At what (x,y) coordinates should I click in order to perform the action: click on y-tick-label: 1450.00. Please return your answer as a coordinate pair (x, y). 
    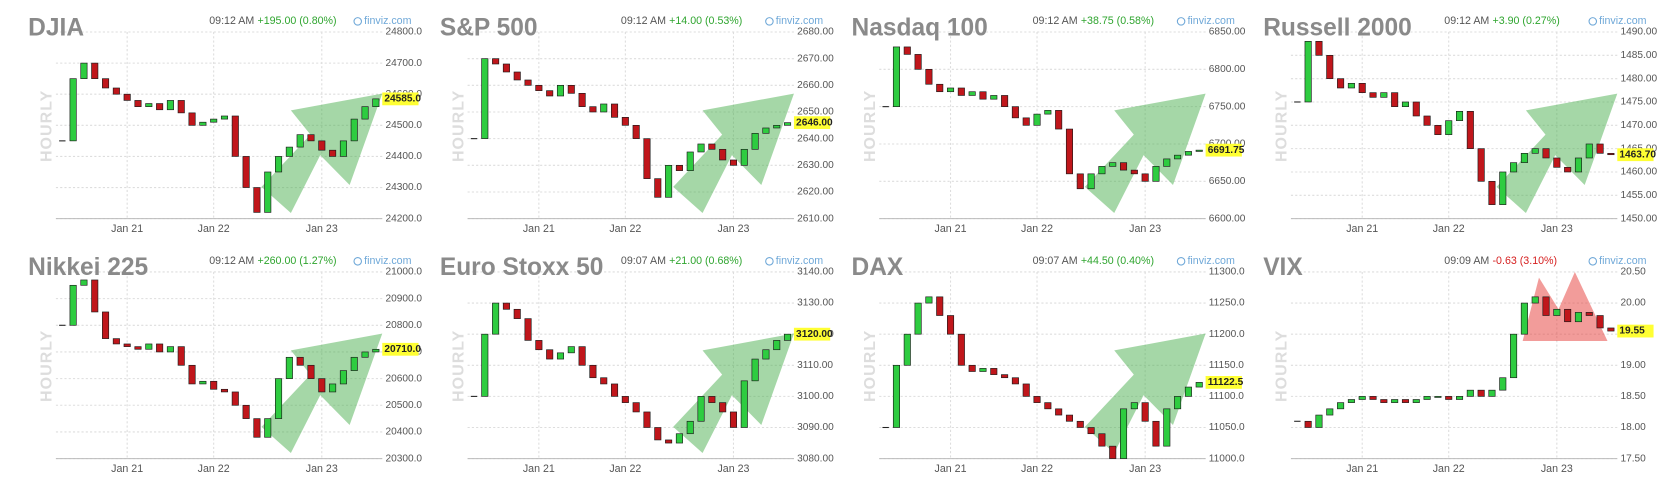
    Looking at the image, I should click on (1638, 218).